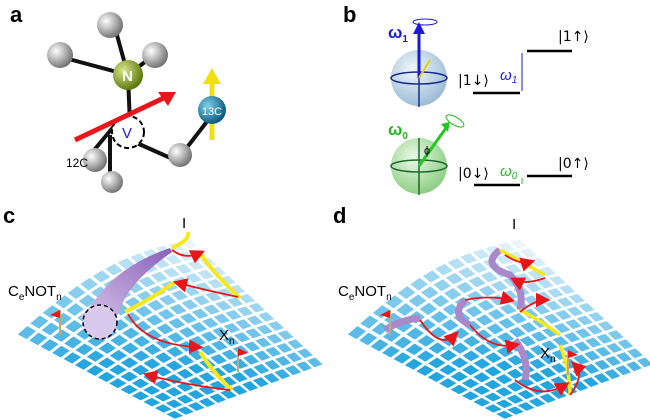 This screenshot has width=650, height=420. Describe the element at coordinates (473, 81) in the screenshot. I see `level-1-down: |1↓⟩` at that location.